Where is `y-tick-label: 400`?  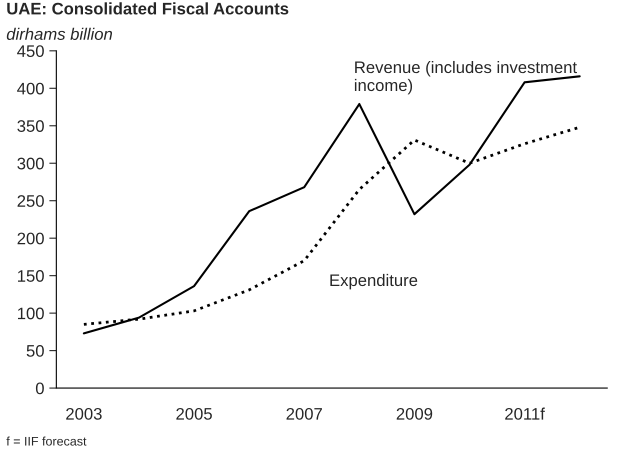
y-tick-label: 400 is located at coordinates (30, 88).